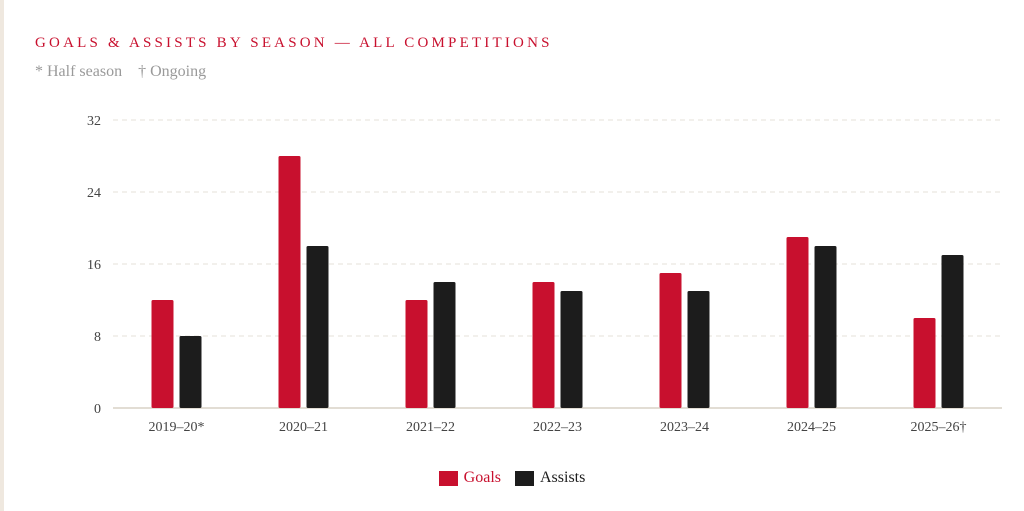 The width and height of the screenshot is (1024, 511). I want to click on x-tick-label: 2022–23, so click(557, 427).